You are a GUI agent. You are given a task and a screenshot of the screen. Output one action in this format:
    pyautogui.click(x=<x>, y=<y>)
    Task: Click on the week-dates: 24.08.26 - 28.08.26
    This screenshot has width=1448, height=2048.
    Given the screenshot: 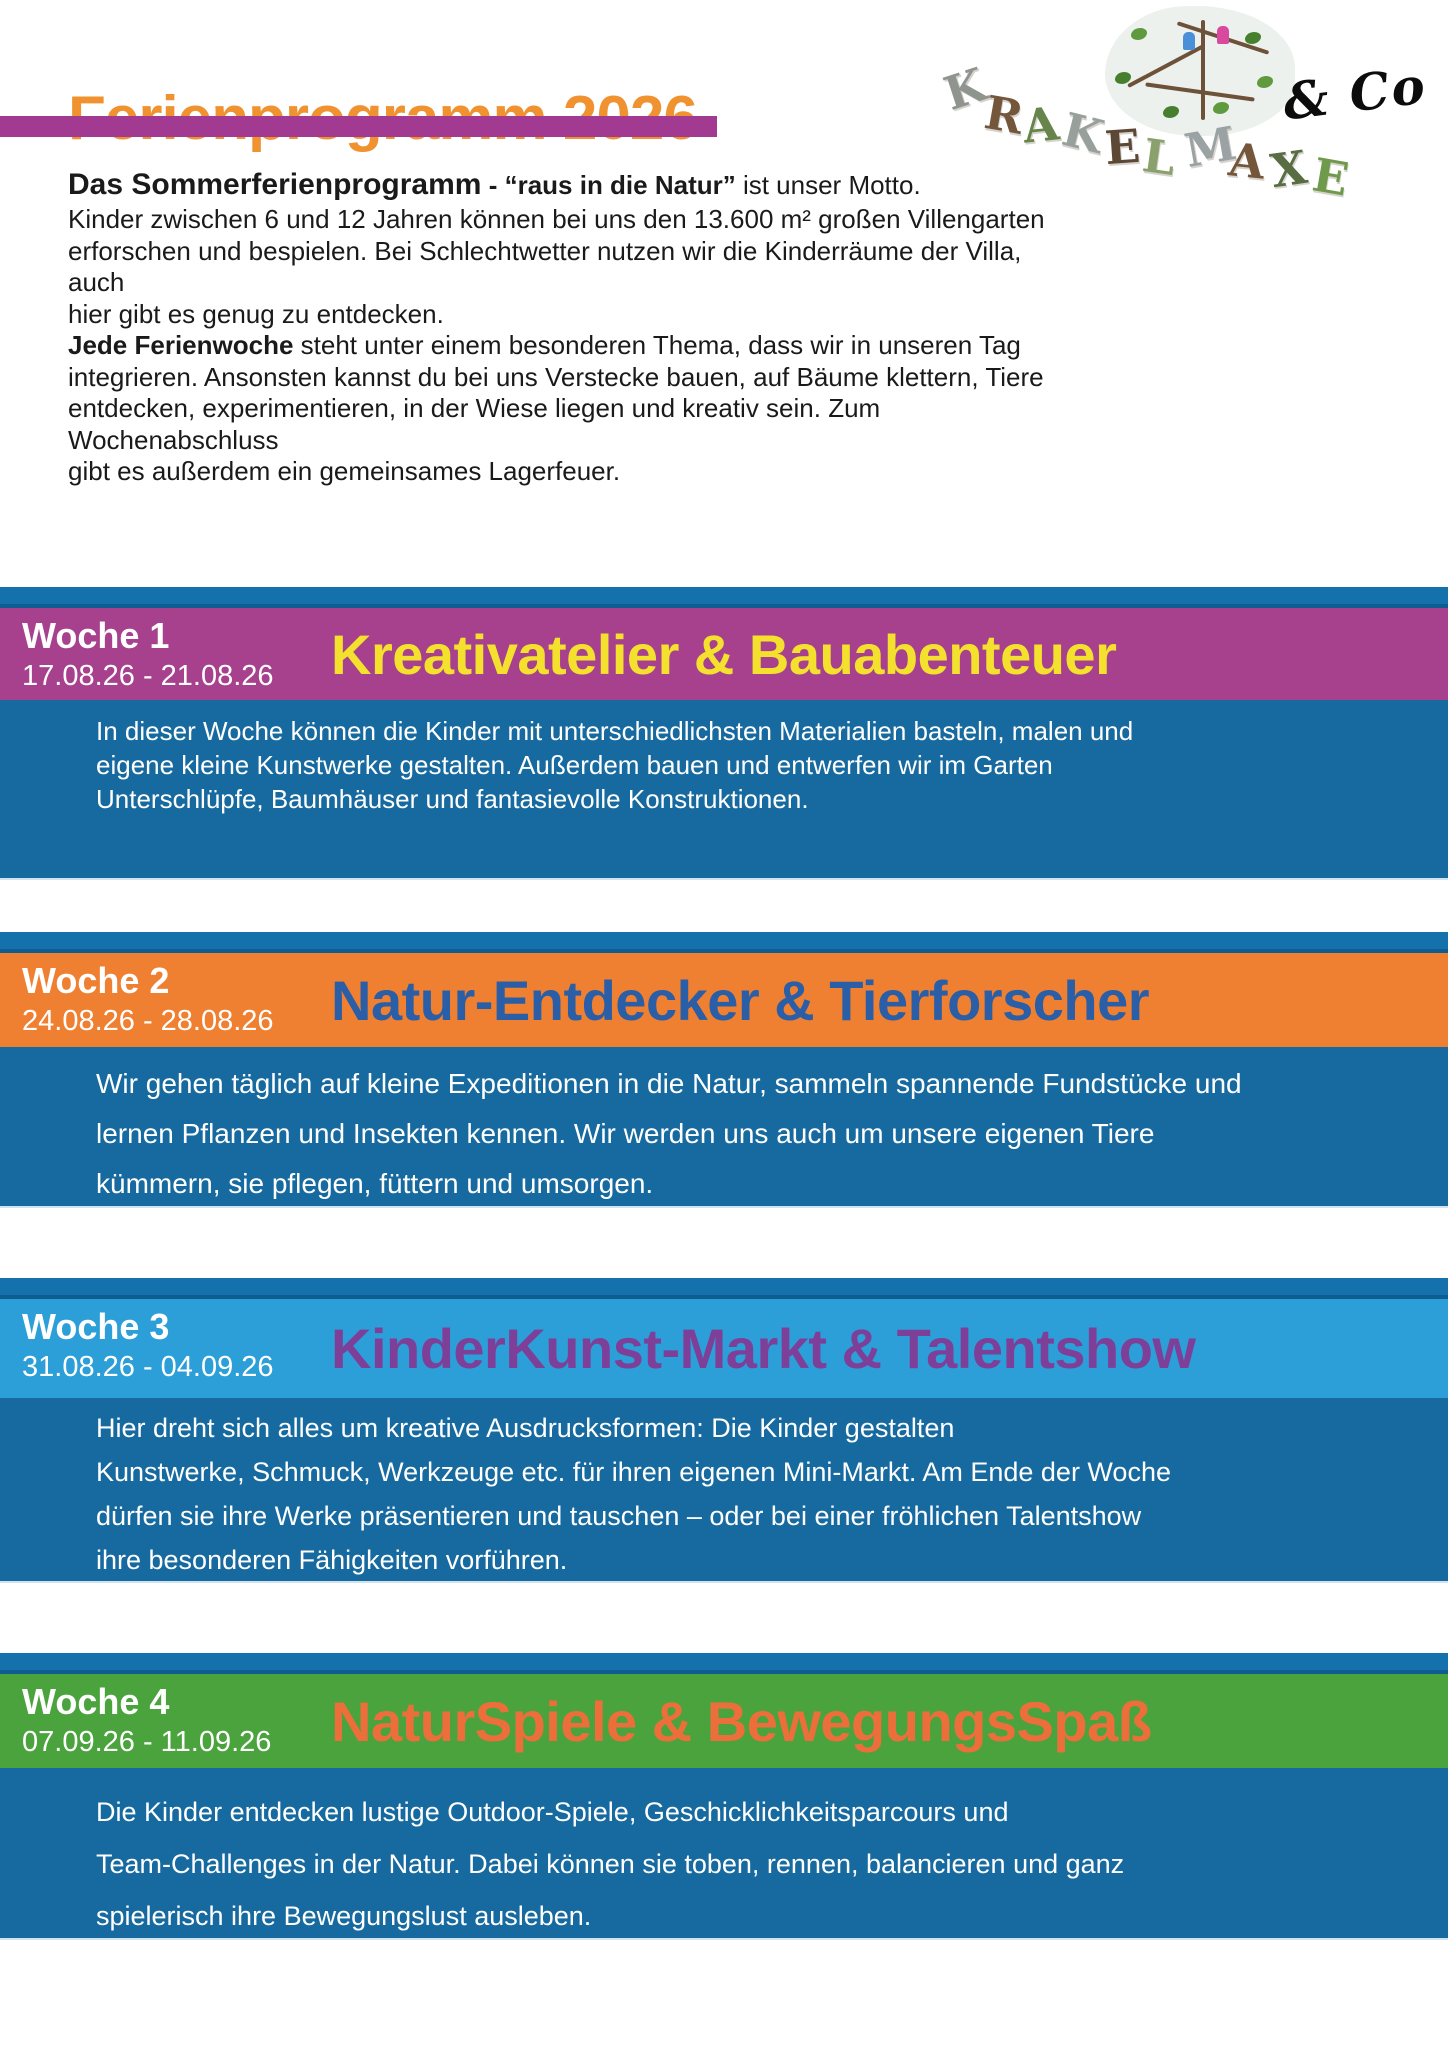 What is the action you would take?
    pyautogui.click(x=148, y=1021)
    